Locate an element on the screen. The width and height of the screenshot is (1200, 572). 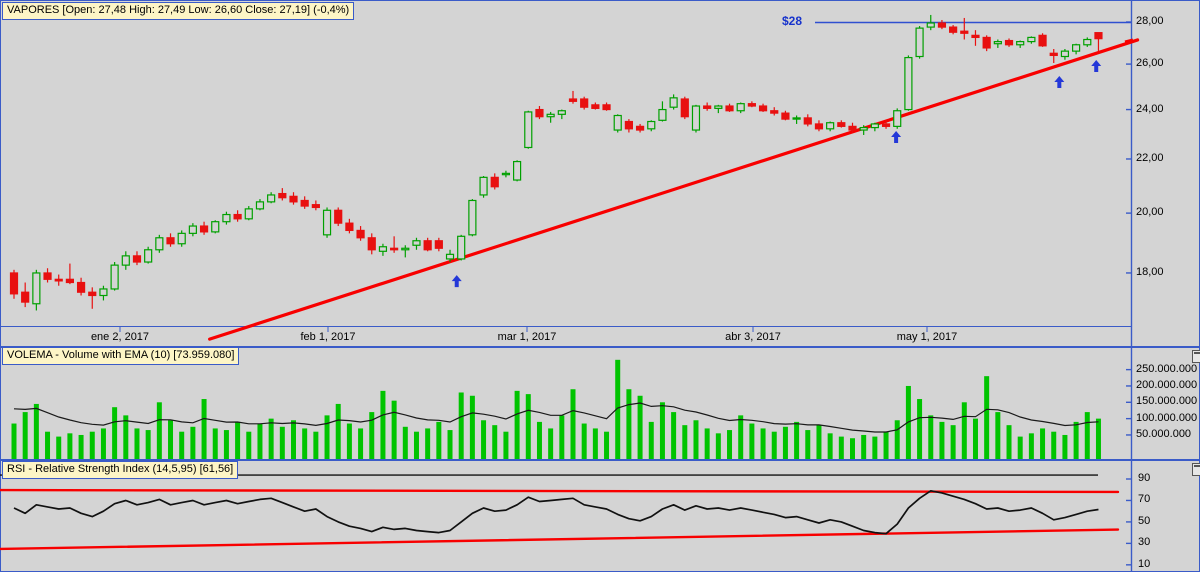
volume-axis-label: 150.000.000 is located at coordinates (1167, 401).